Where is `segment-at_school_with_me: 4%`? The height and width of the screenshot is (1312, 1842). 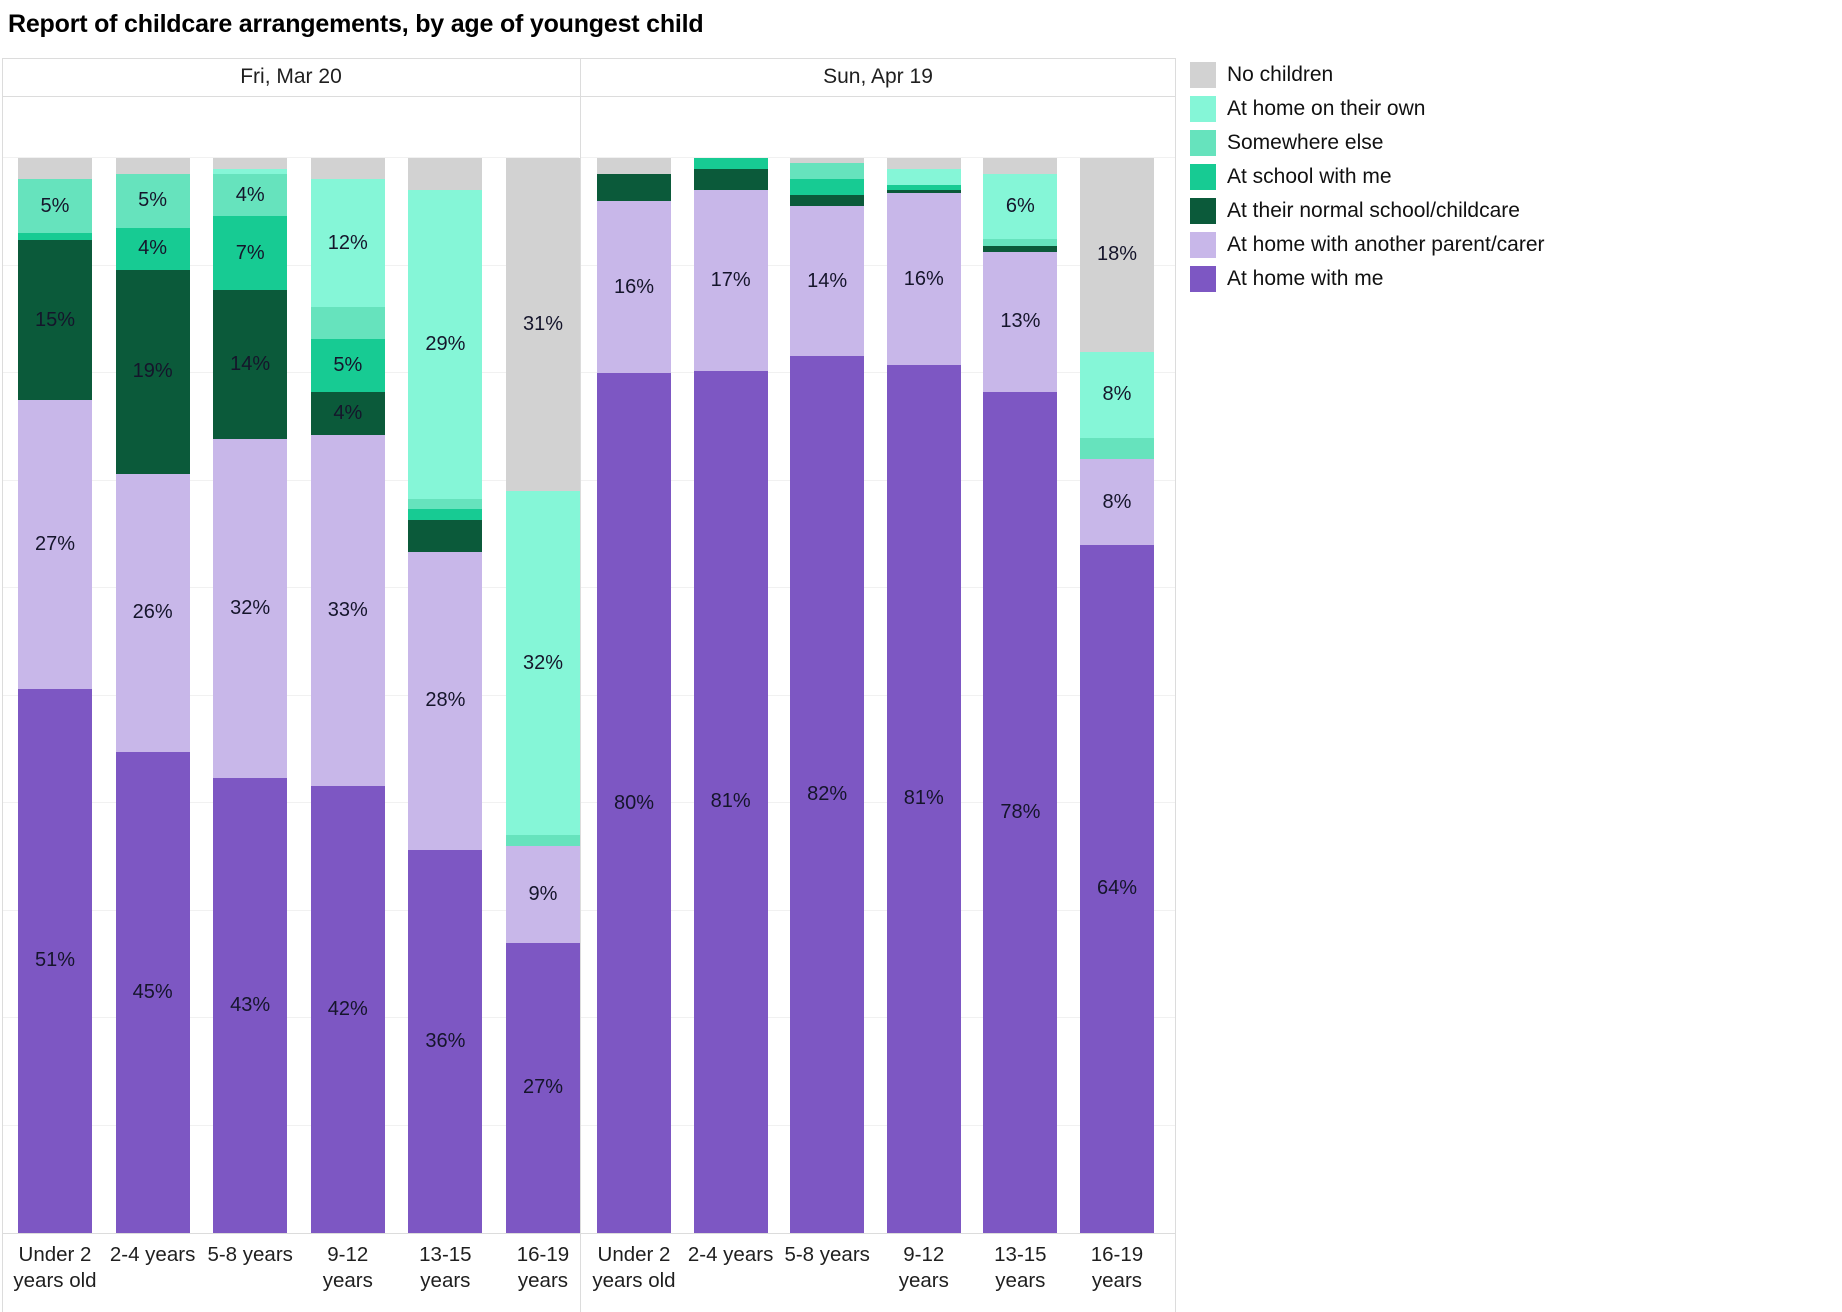
segment-at_school_with_me: 4% is located at coordinates (152, 249).